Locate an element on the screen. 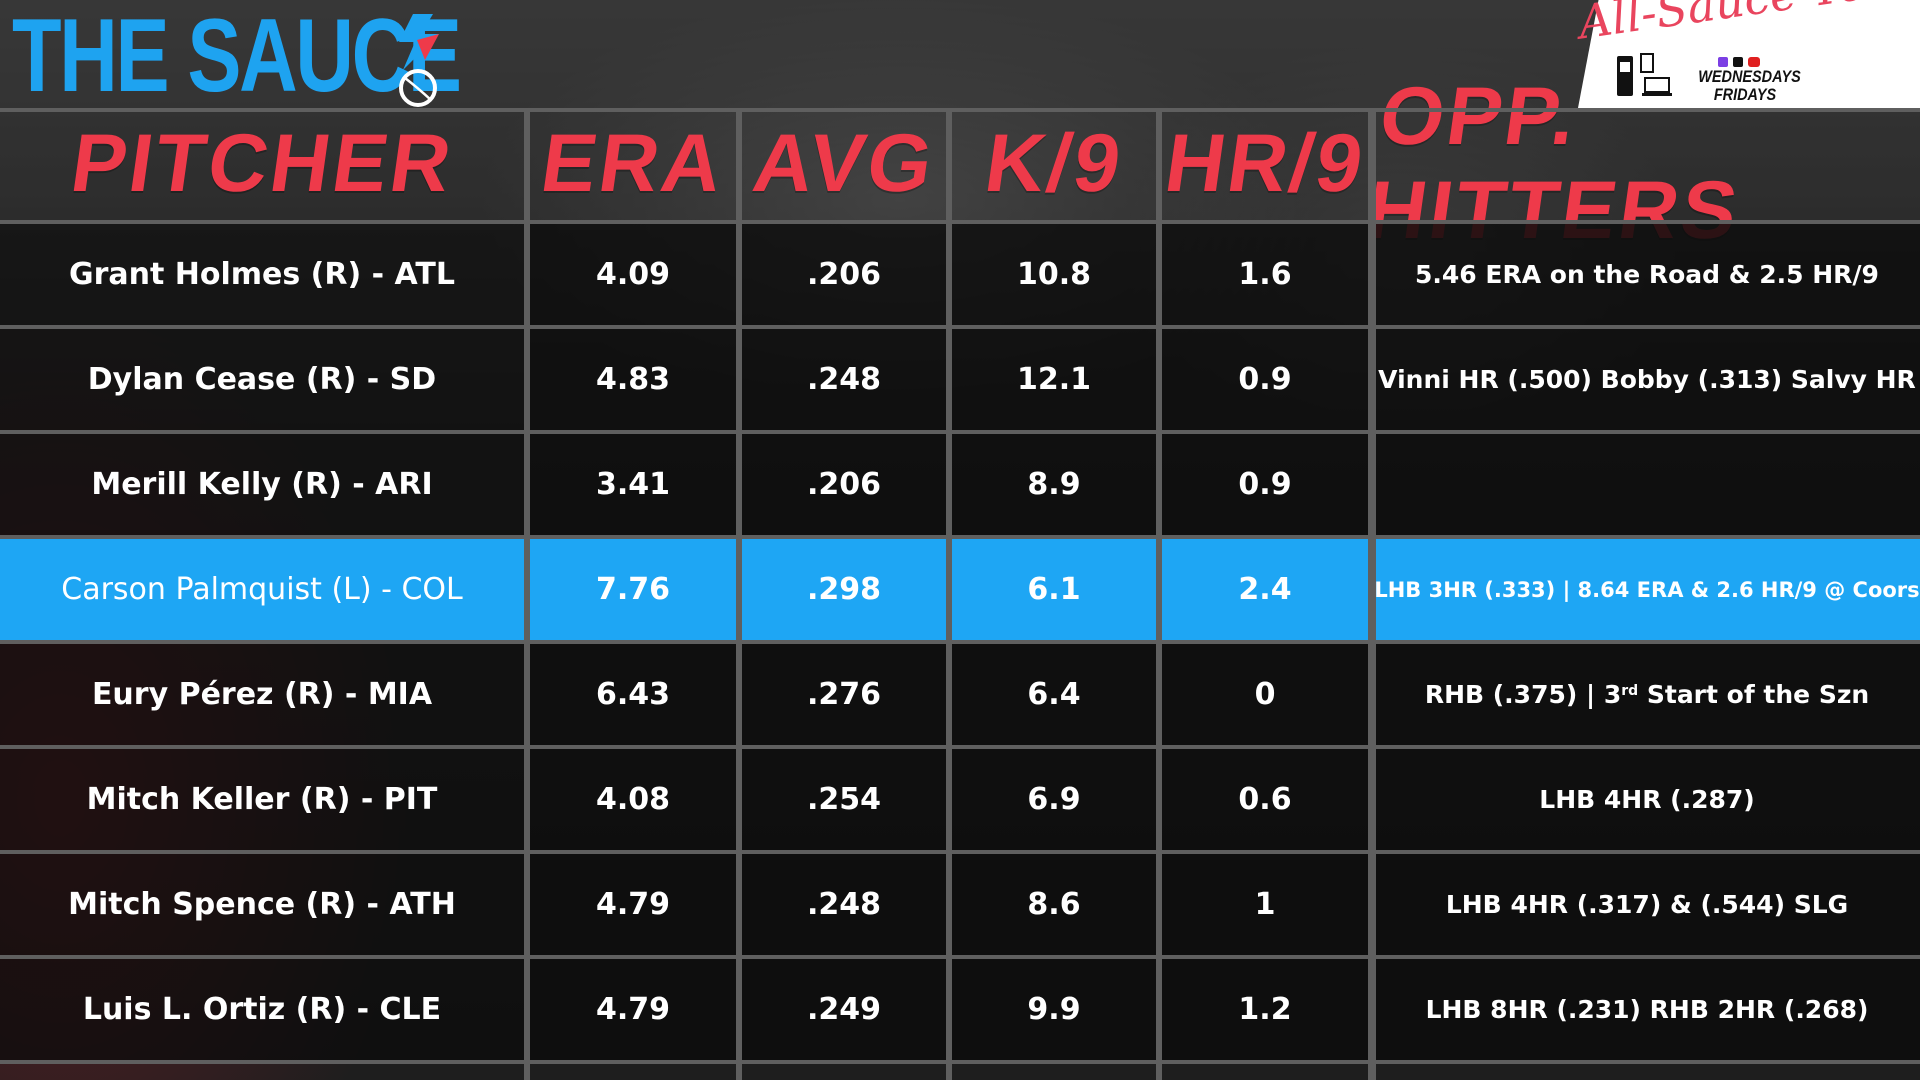 Image resolution: width=1920 pixels, height=1080 pixels. header-hr9: HR/9 is located at coordinates (1265, 164).